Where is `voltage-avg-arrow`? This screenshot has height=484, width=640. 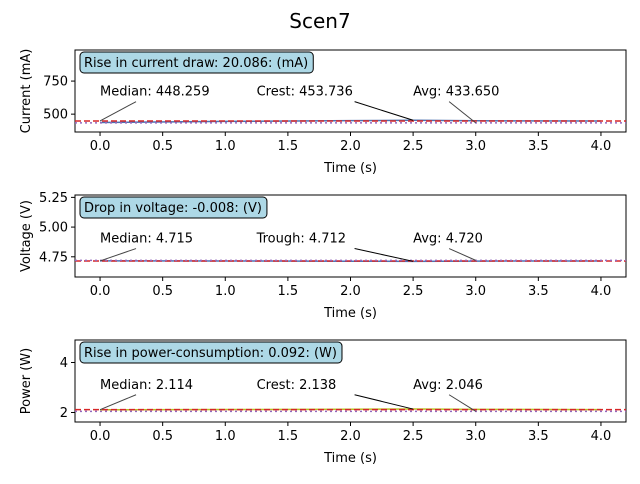
voltage-avg-arrow is located at coordinates (462, 255).